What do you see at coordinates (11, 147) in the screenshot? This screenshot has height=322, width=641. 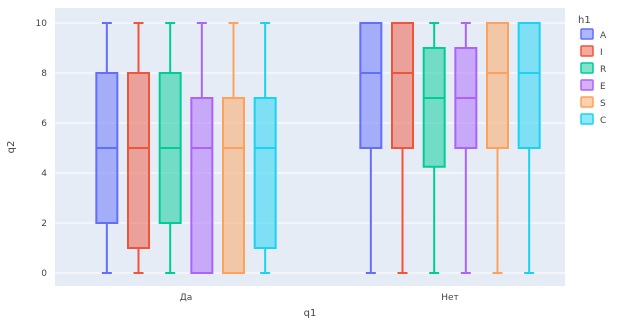 I see `y-axis-title: q2` at bounding box center [11, 147].